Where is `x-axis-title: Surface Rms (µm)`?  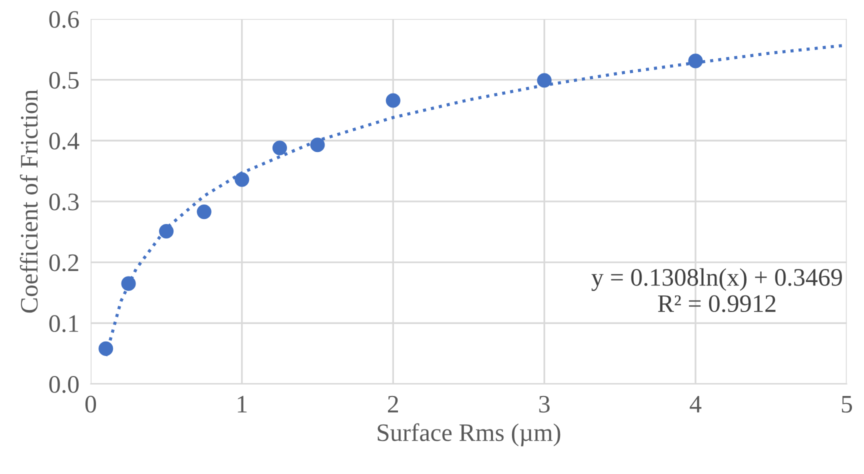
x-axis-title: Surface Rms (µm) is located at coordinates (469, 434).